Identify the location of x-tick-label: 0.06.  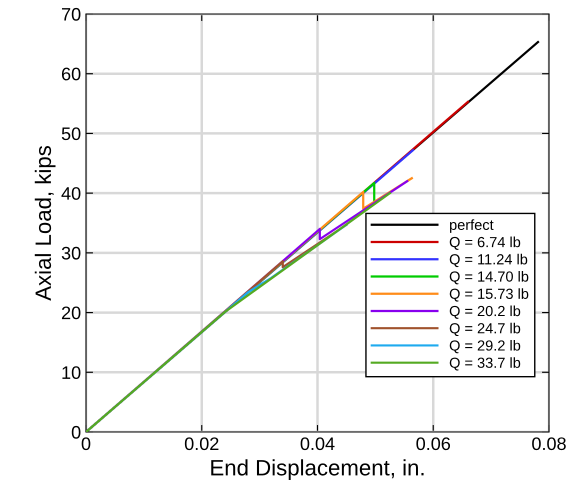
(433, 443).